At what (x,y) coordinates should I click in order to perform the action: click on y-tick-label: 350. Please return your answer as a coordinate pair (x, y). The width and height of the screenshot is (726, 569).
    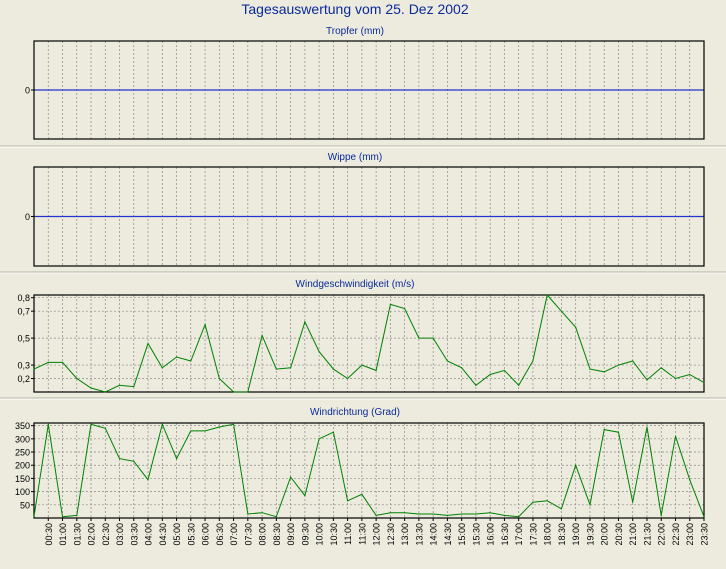
    Looking at the image, I should click on (22, 426).